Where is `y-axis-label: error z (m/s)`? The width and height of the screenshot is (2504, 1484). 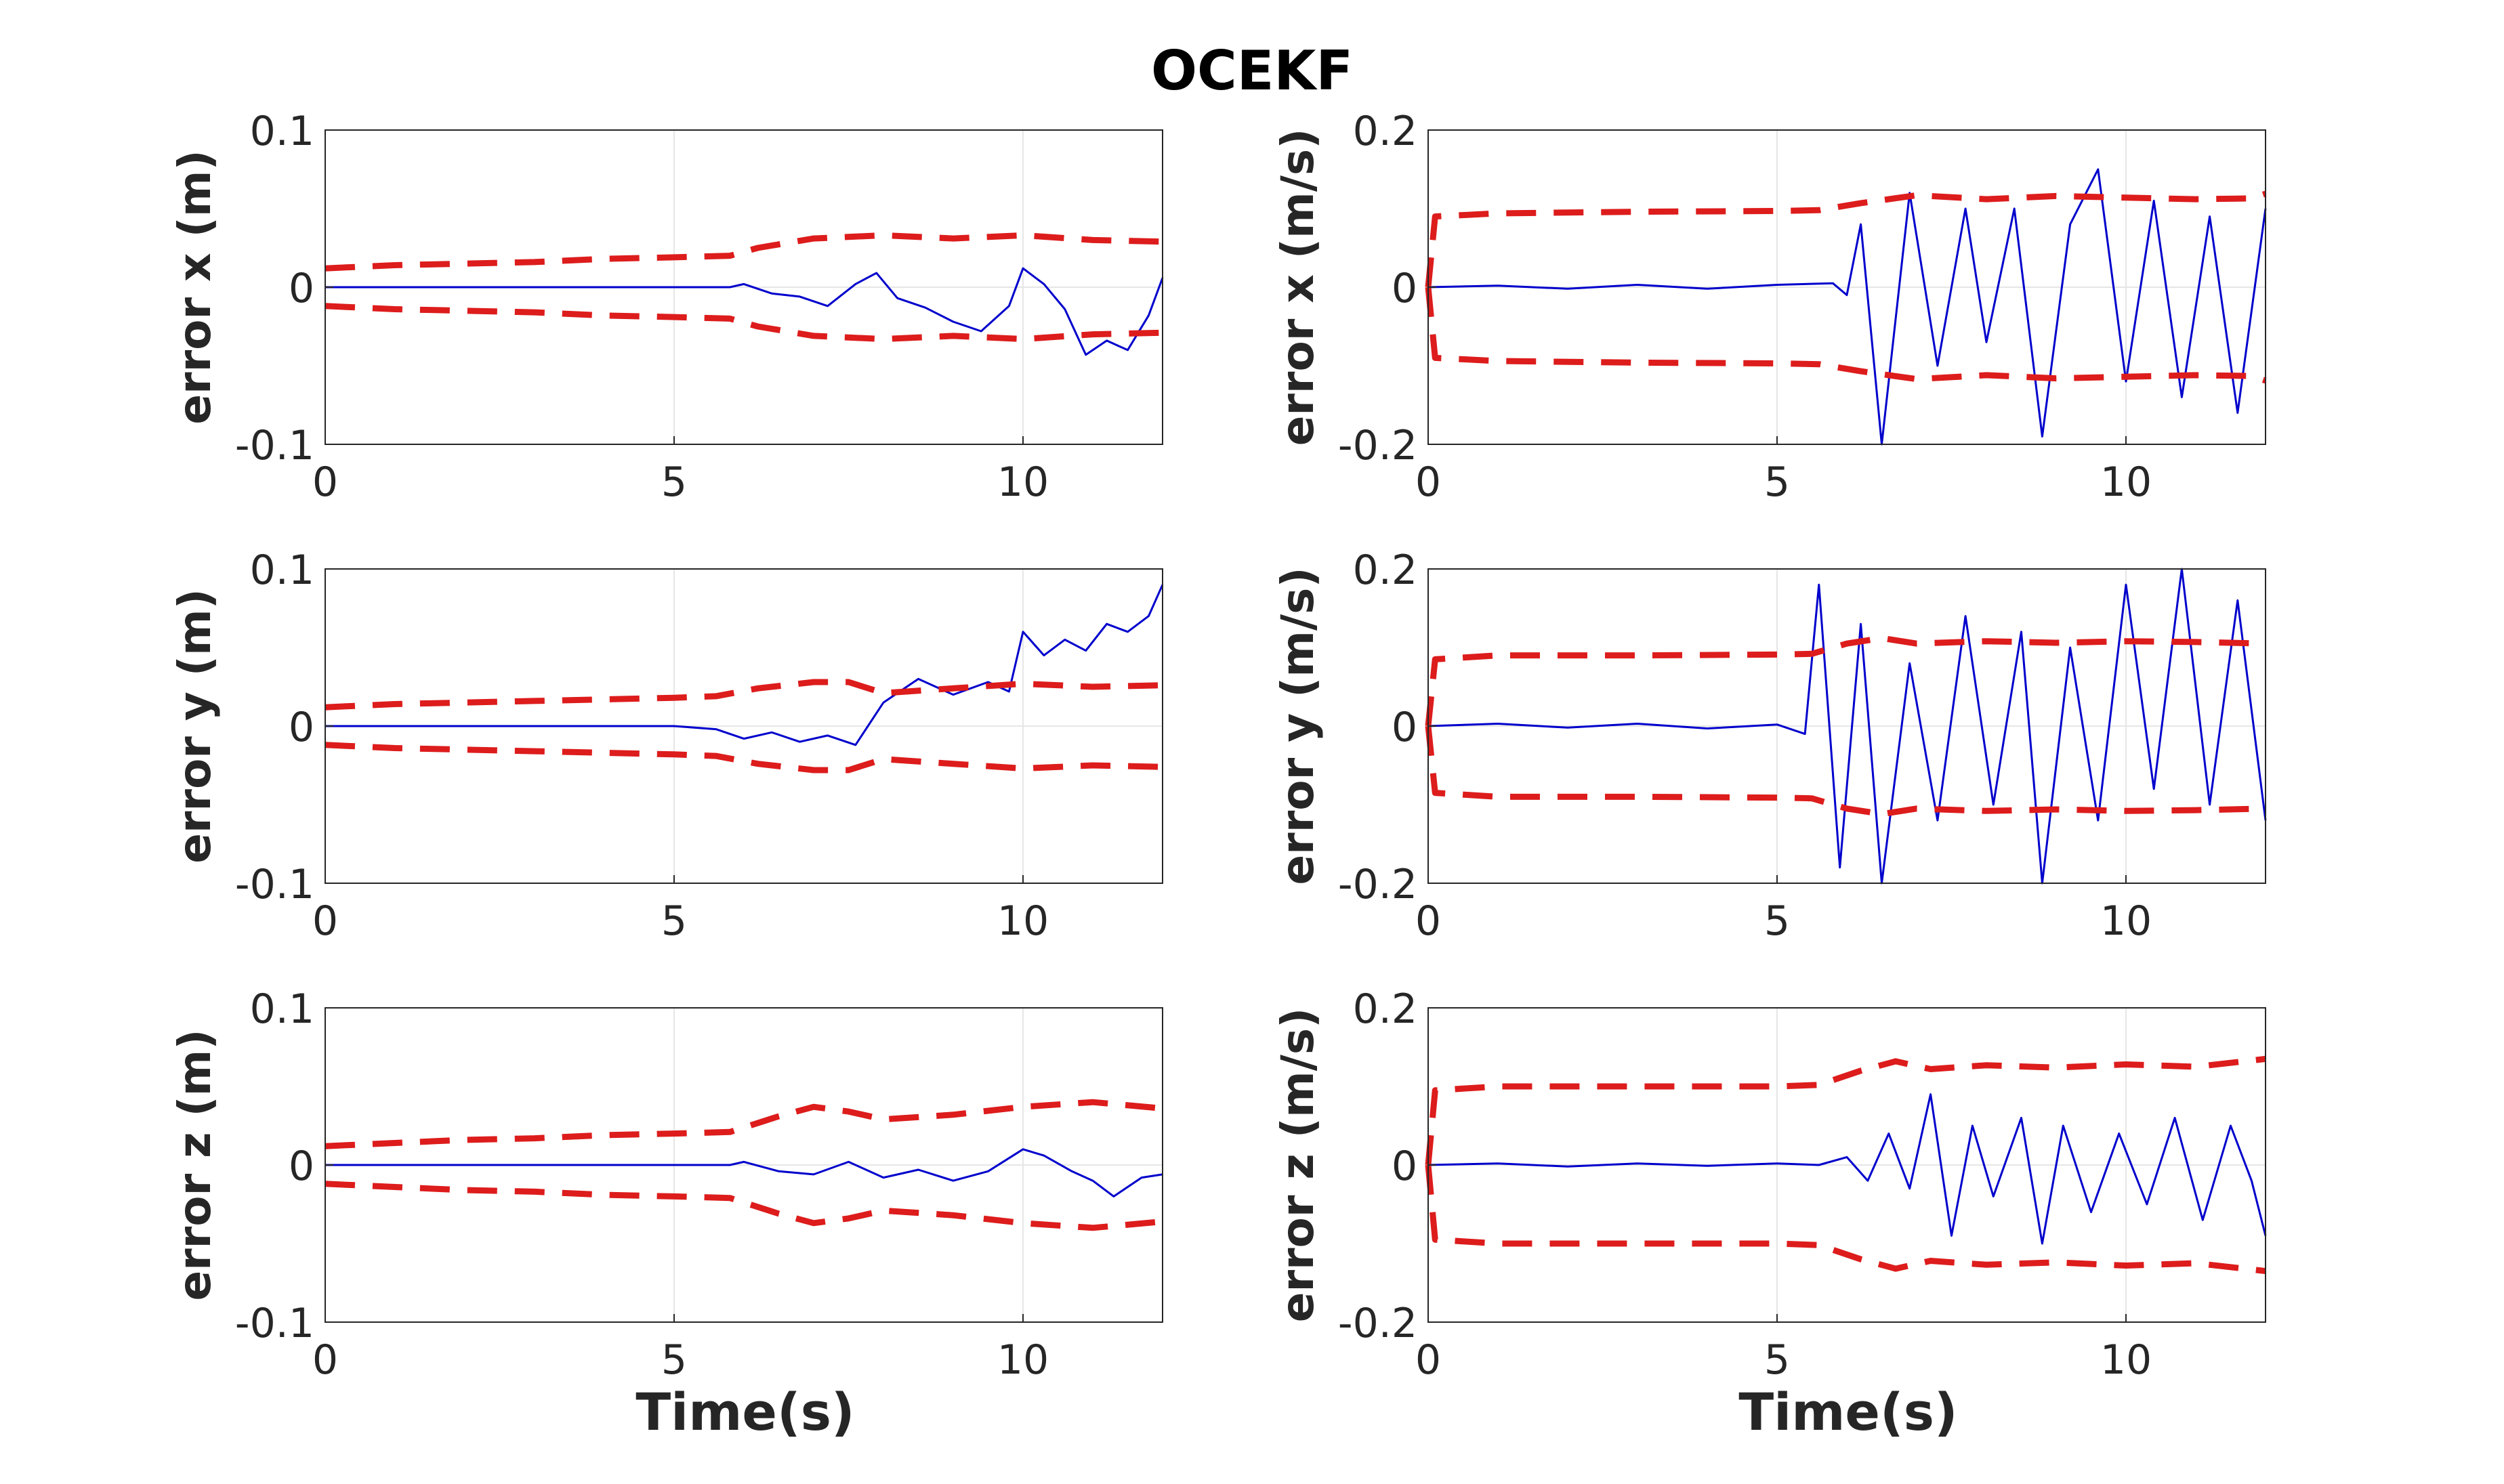
y-axis-label: error z (m/s) is located at coordinates (1298, 1165).